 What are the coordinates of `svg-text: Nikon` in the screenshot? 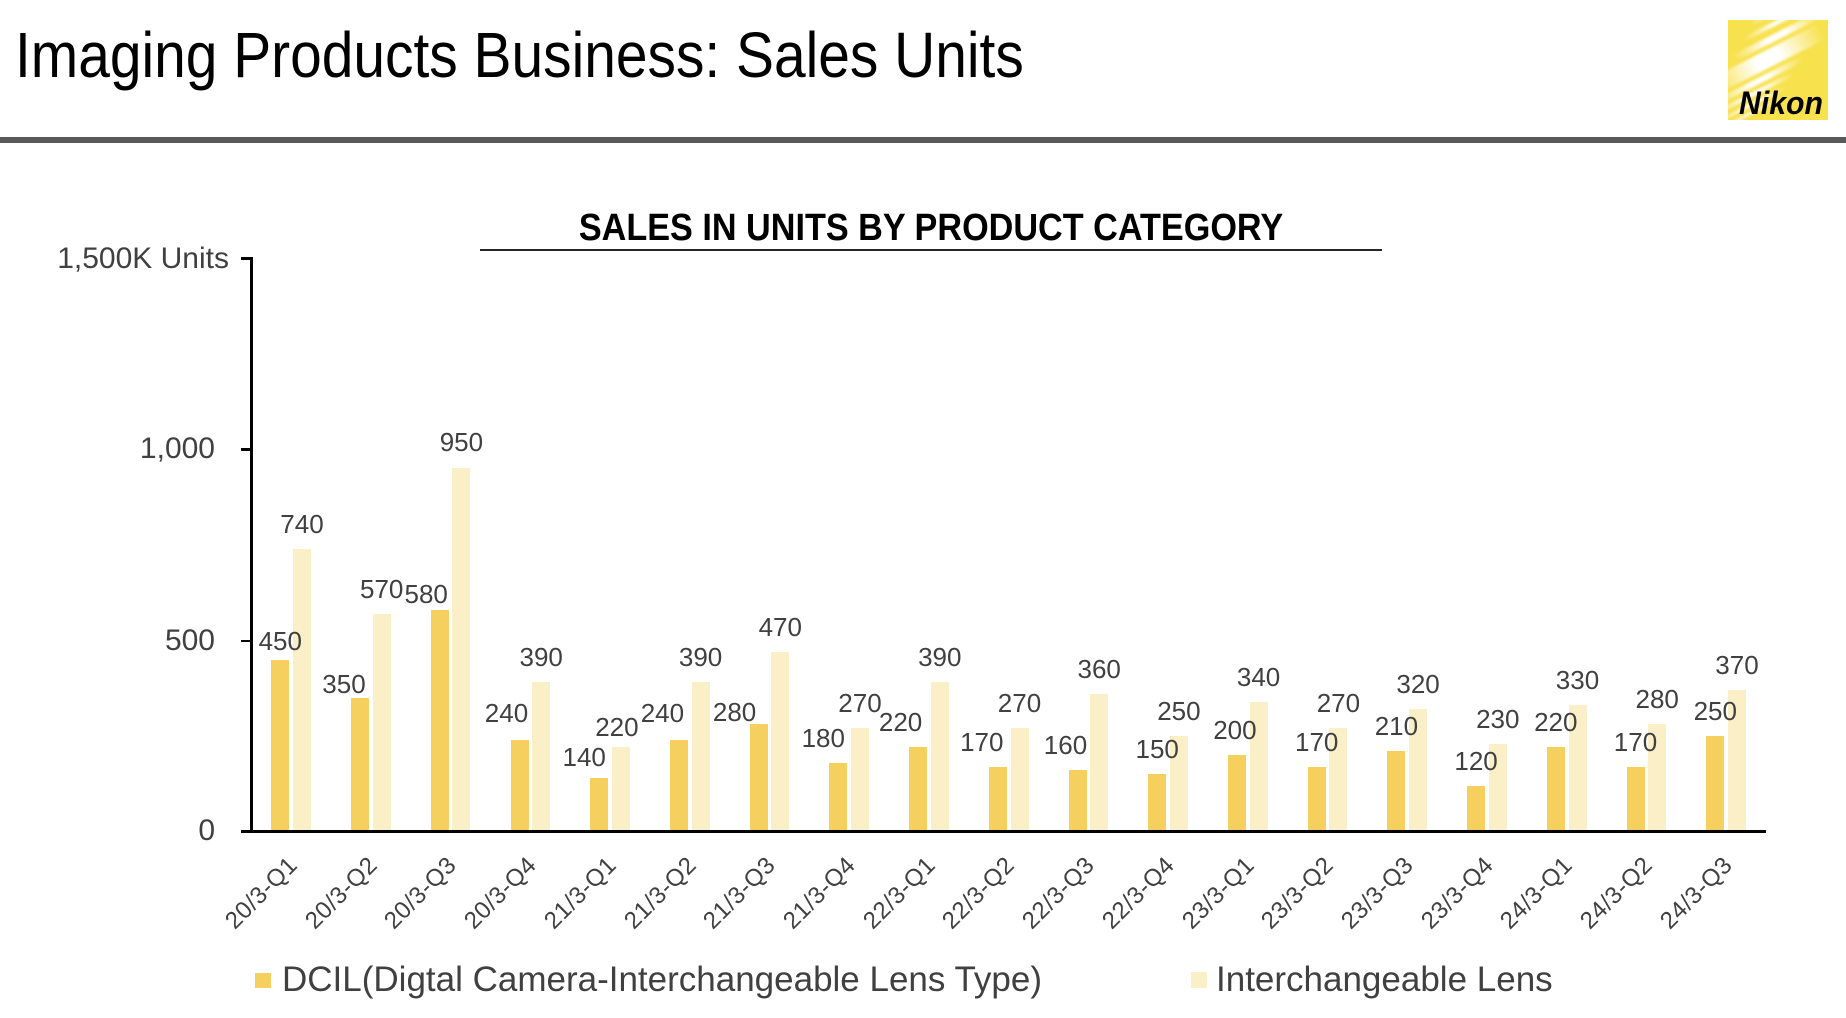 It's located at (1781, 102).